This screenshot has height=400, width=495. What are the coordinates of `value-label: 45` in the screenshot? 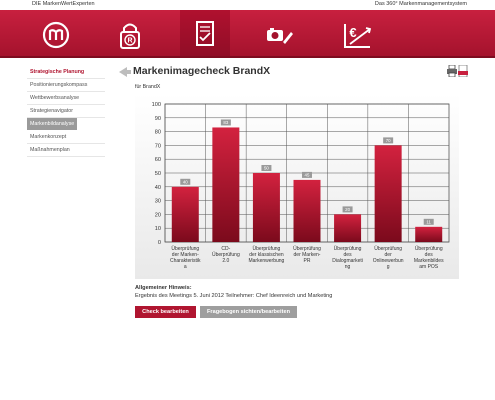 It's located at (307, 174).